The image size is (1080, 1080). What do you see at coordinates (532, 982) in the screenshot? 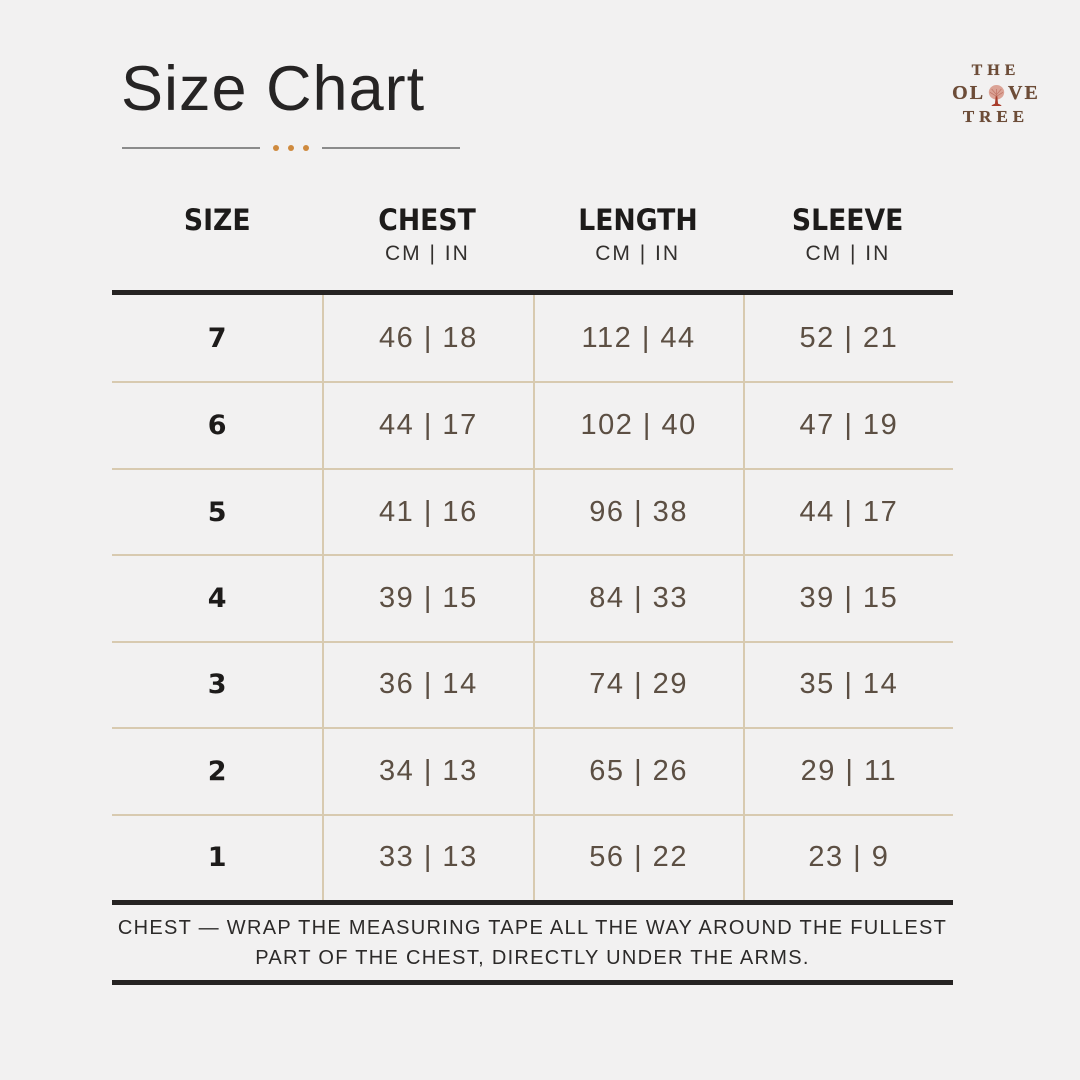
I see `footer-bottom-rule` at bounding box center [532, 982].